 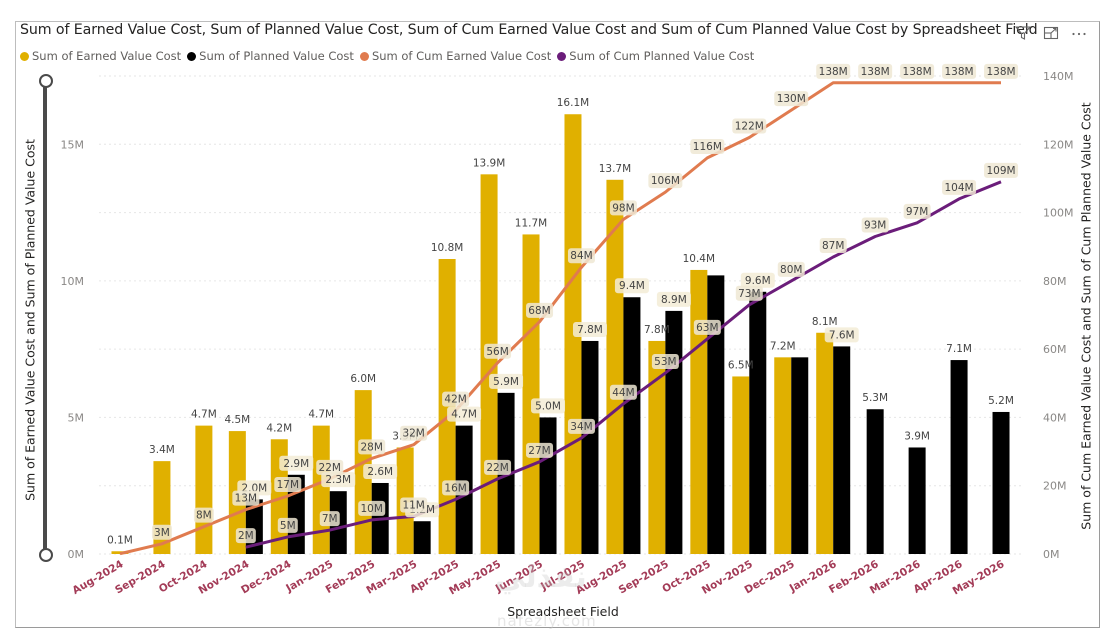 I want to click on data-label-cum-earned: 56M, so click(x=497, y=352).